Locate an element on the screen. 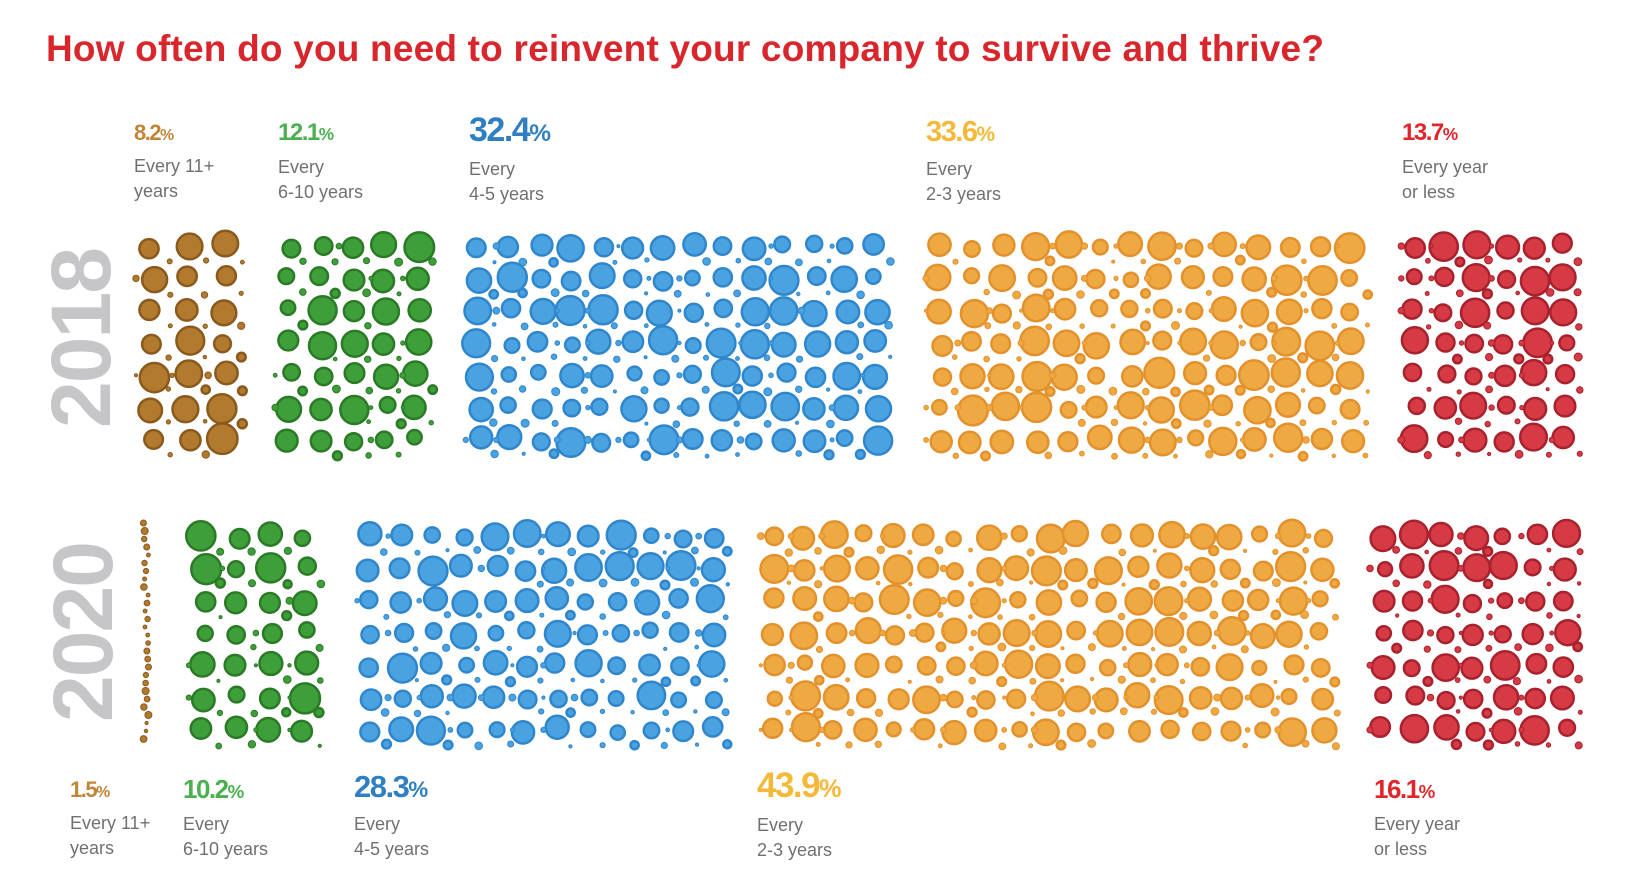 This screenshot has height=872, width=1634. pct-sign: % is located at coordinates (103, 792).